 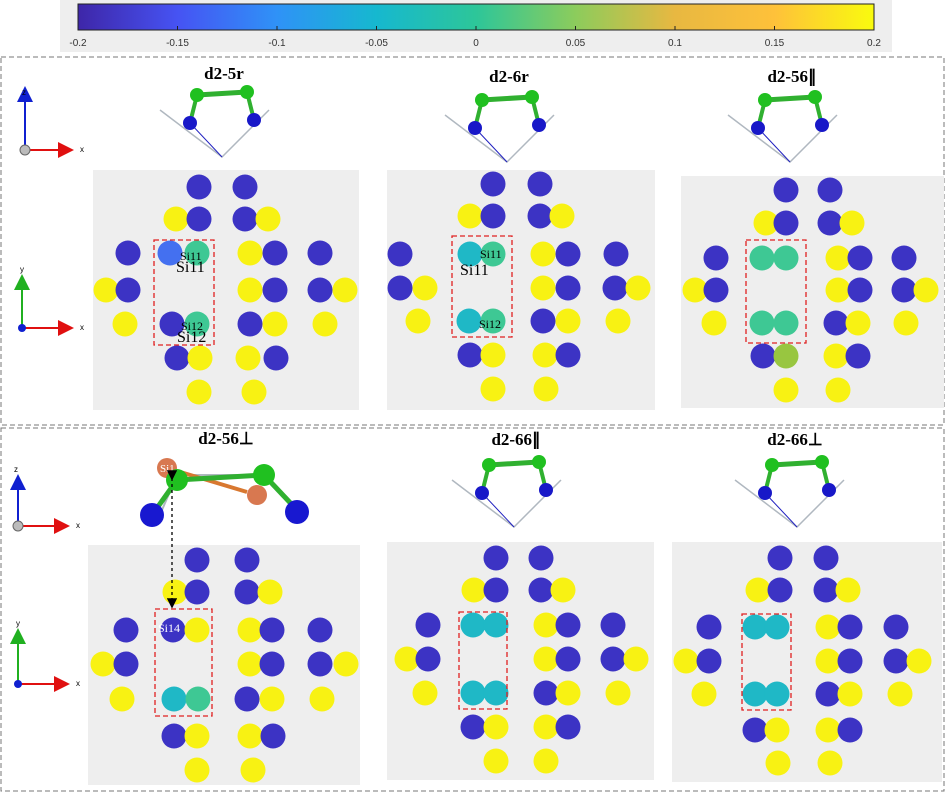 What do you see at coordinates (775, 43) in the screenshot?
I see `colorbar-tick-label: 0.15` at bounding box center [775, 43].